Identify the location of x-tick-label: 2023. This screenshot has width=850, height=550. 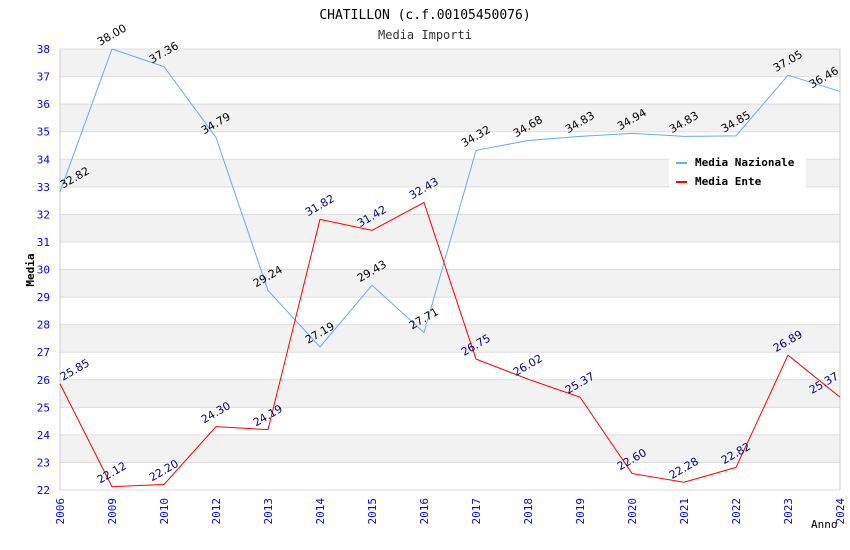
(788, 511).